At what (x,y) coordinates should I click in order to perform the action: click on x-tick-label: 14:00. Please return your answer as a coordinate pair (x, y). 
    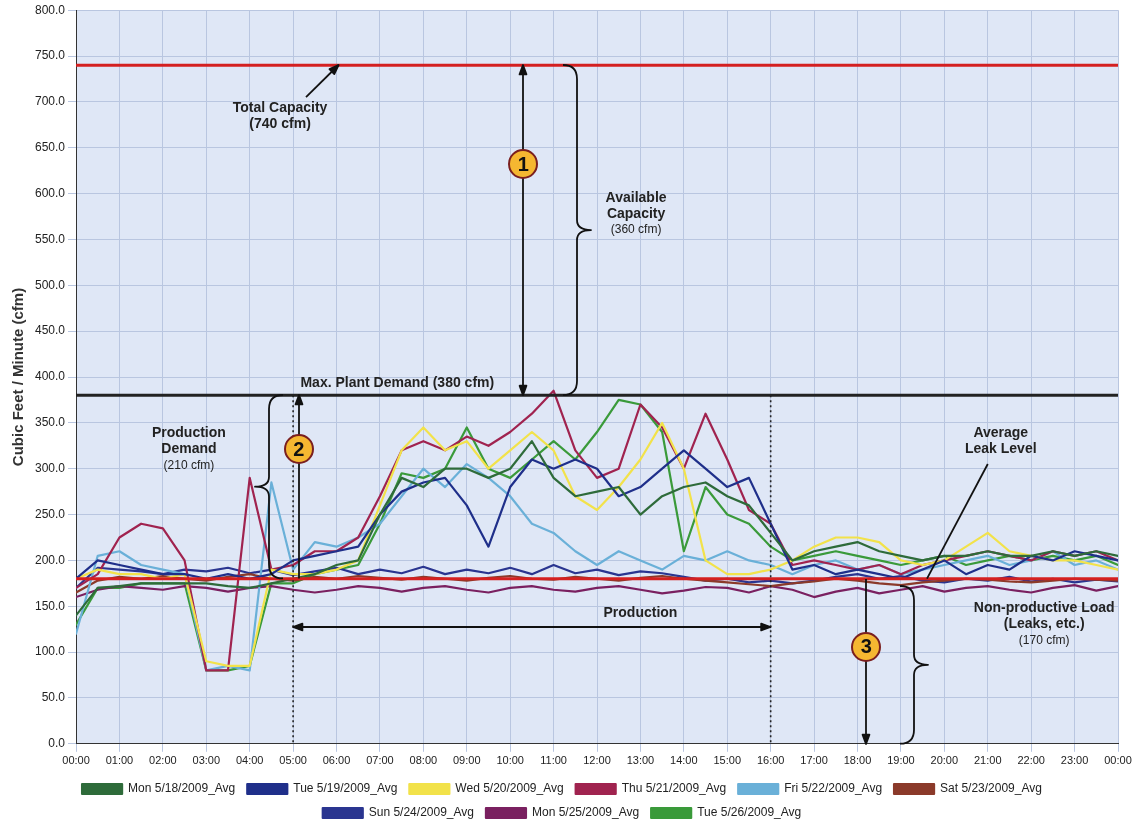
    Looking at the image, I should click on (684, 760).